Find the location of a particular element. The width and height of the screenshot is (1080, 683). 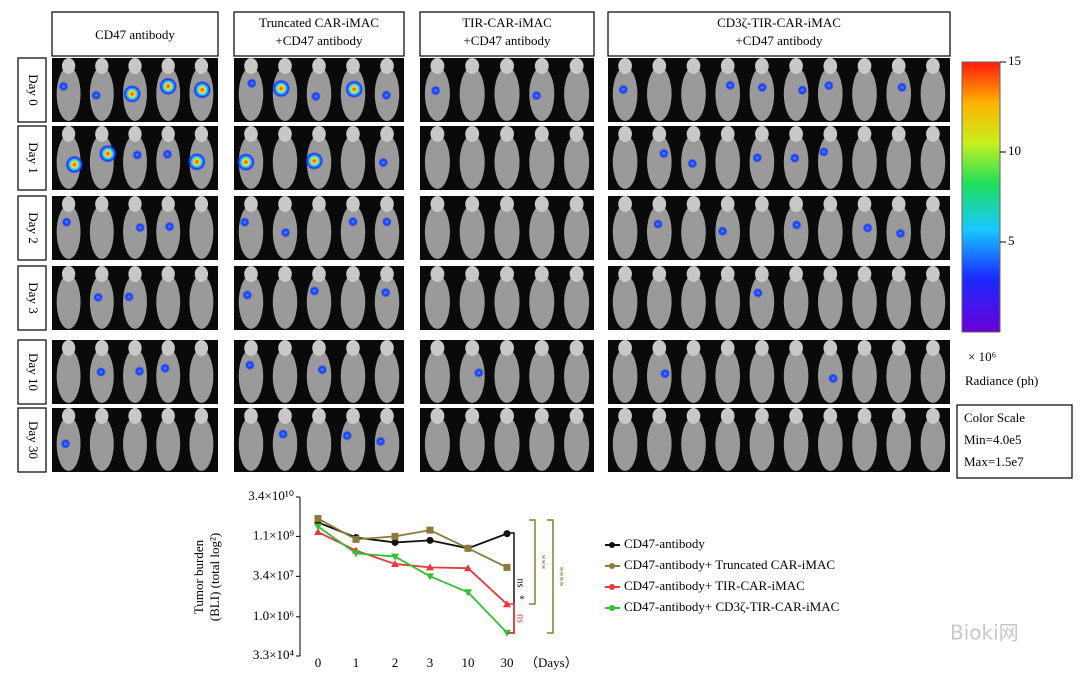

row-label: Day 1 is located at coordinates (33, 157).